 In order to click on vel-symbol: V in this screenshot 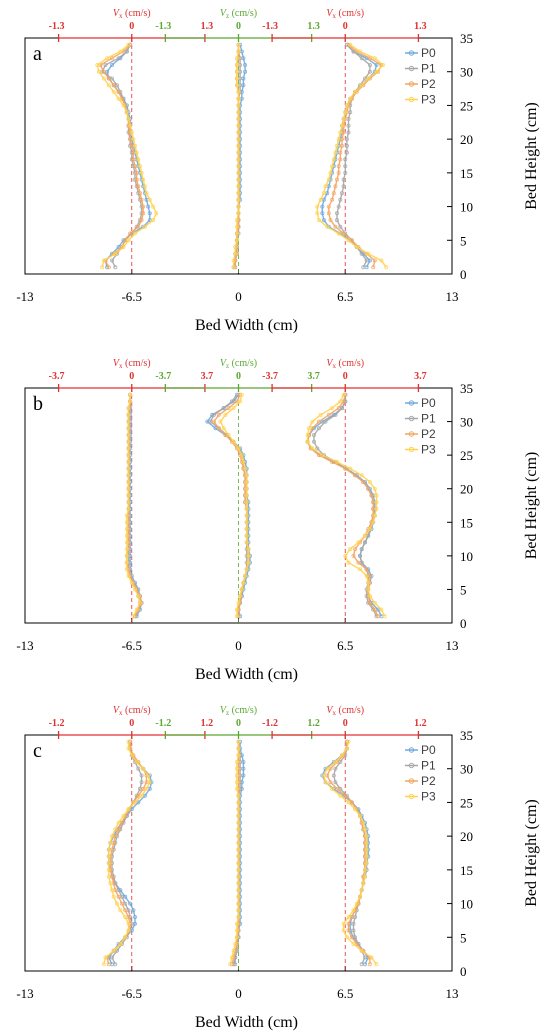, I will do `click(330, 363)`.